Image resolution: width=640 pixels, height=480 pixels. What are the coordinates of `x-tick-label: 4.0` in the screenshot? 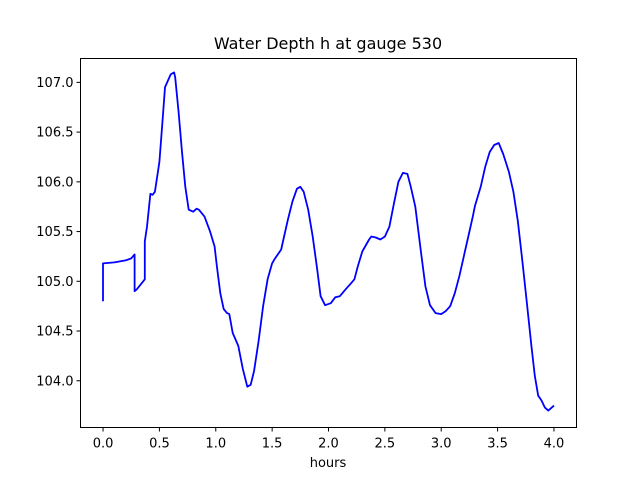 It's located at (554, 444).